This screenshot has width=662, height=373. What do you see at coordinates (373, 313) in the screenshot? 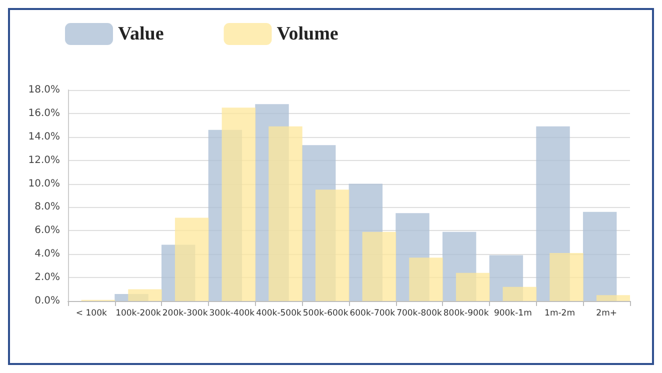
I see `x-tick-label: 600k-700k` at bounding box center [373, 313].